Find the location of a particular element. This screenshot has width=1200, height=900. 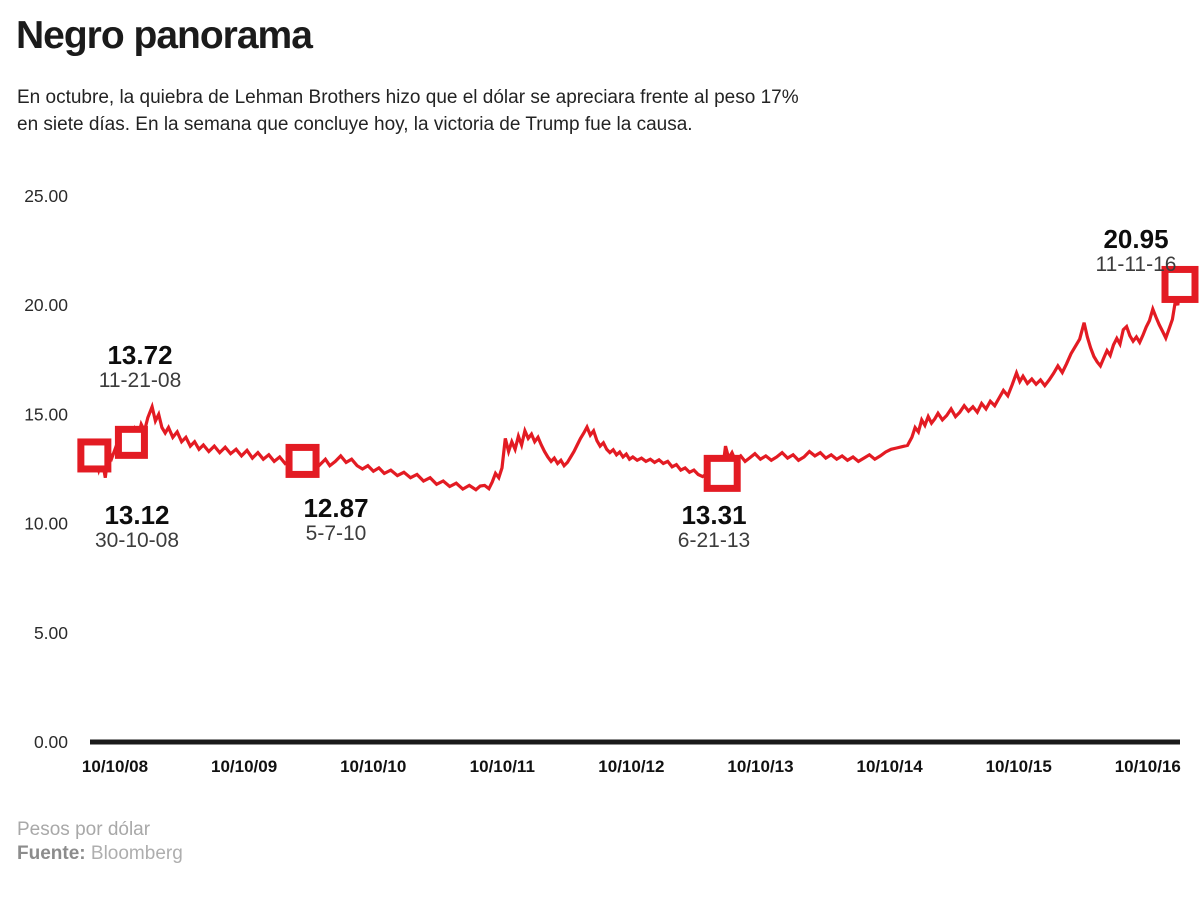

y-axis-tick-label: 20.00 is located at coordinates (46, 305).